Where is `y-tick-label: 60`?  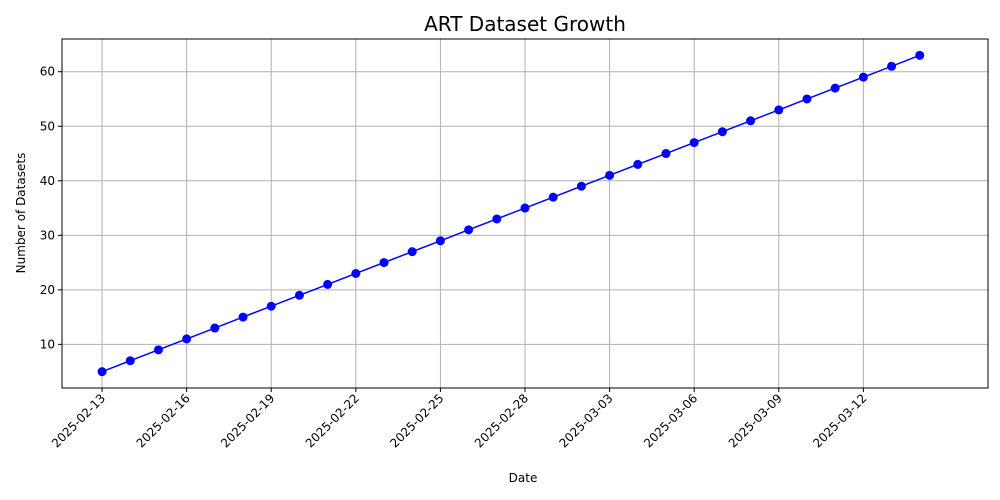
y-tick-label: 60 is located at coordinates (47, 72).